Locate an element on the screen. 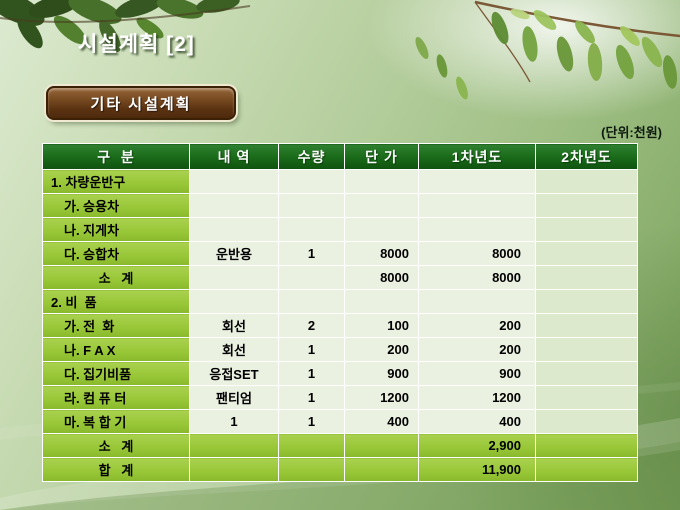 The image size is (680, 510). row-label-cell: 나. F A X is located at coordinates (116, 349).